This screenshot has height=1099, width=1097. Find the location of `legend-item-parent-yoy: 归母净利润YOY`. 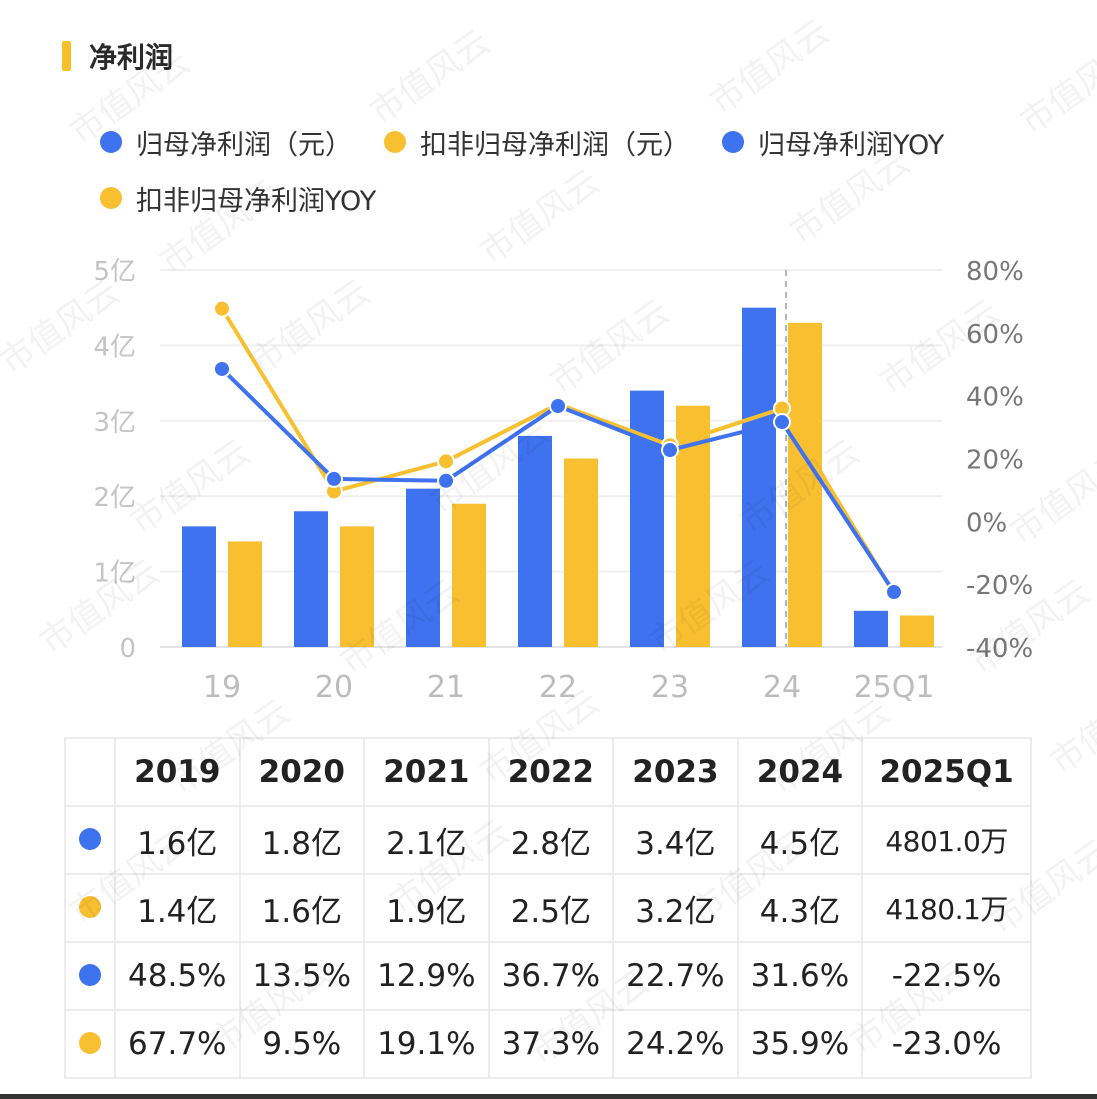

legend-item-parent-yoy: 归母净利润YOY is located at coordinates (833, 142).